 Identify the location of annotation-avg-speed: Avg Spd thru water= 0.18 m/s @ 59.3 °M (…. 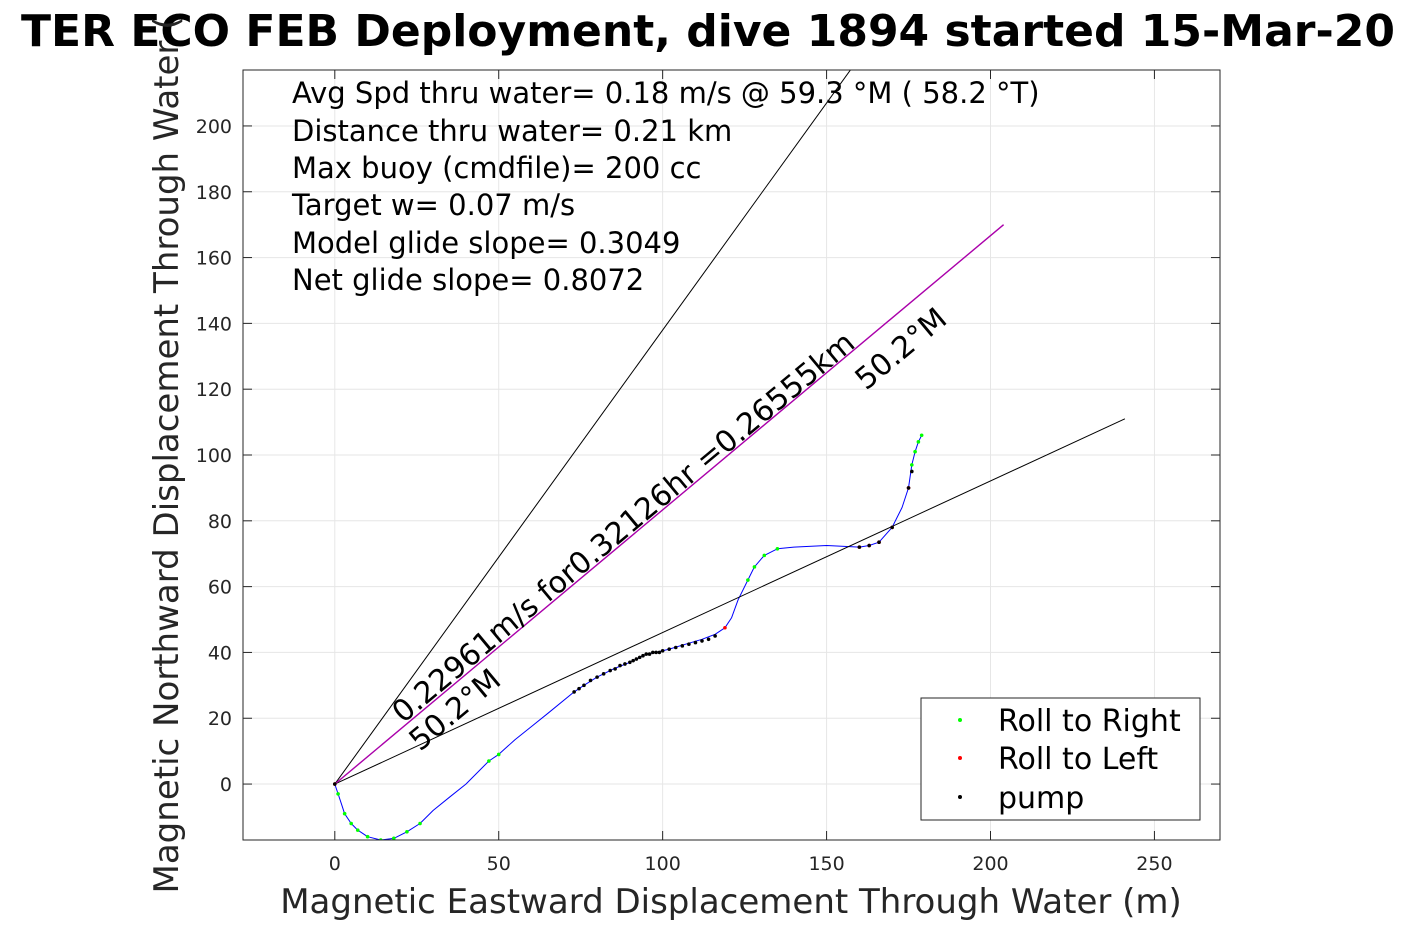
(666, 93).